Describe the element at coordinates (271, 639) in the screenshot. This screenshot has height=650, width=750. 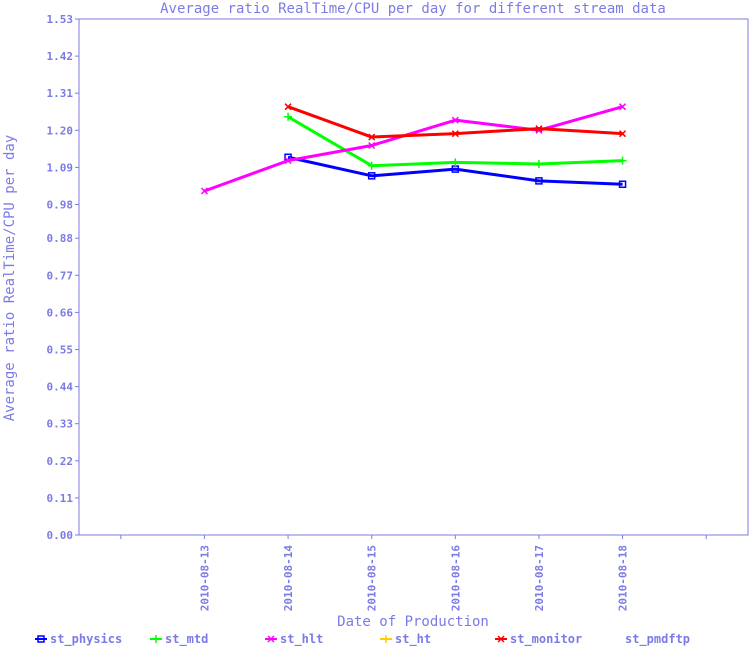
I see `legend-marker-st_hlt` at that location.